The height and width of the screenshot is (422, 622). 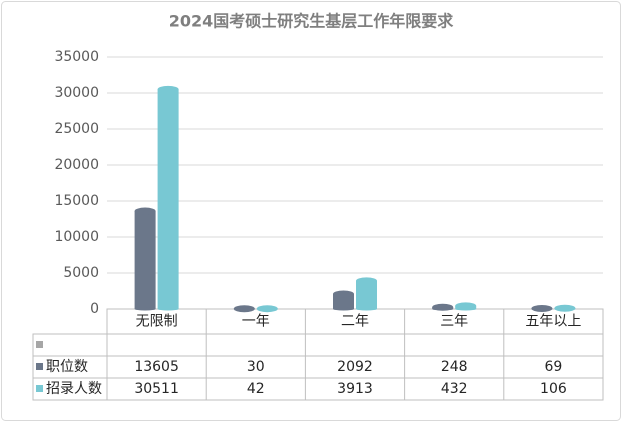 I want to click on chart-title: 2024国考硕士研究生基层工作年限要求, so click(x=312, y=21).